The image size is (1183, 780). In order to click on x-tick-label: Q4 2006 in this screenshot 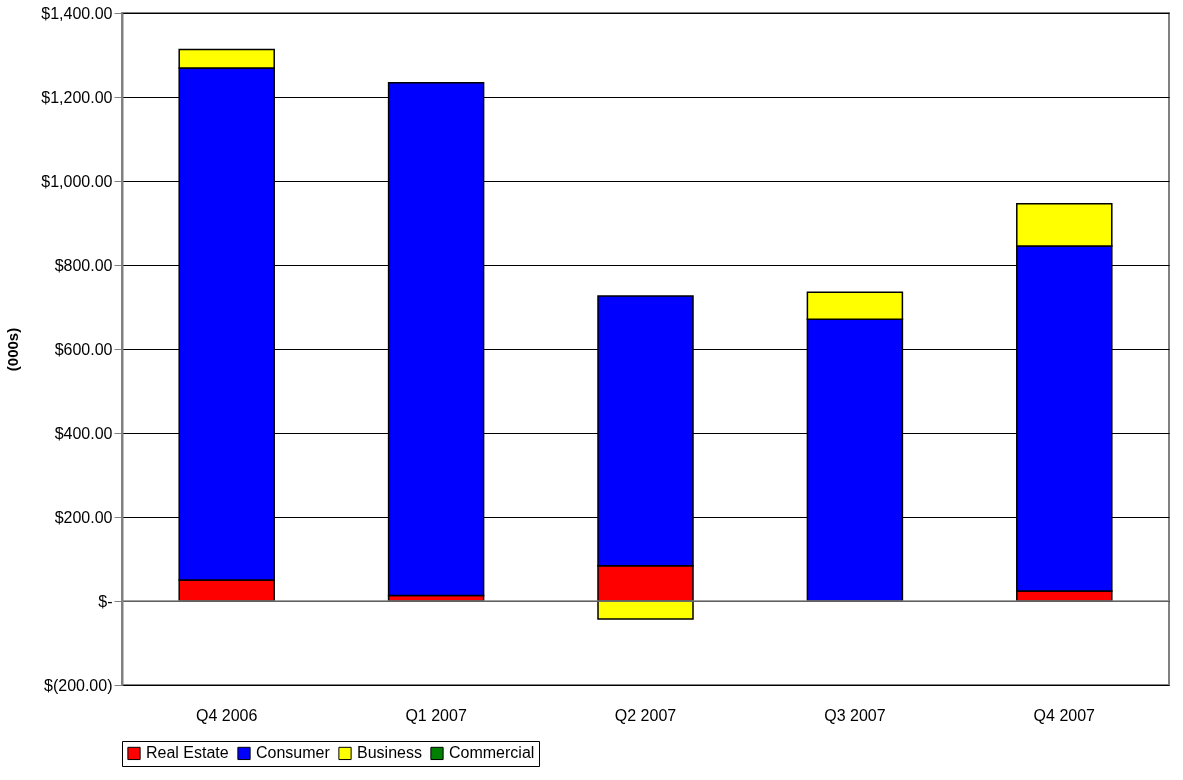, I will do `click(227, 715)`.